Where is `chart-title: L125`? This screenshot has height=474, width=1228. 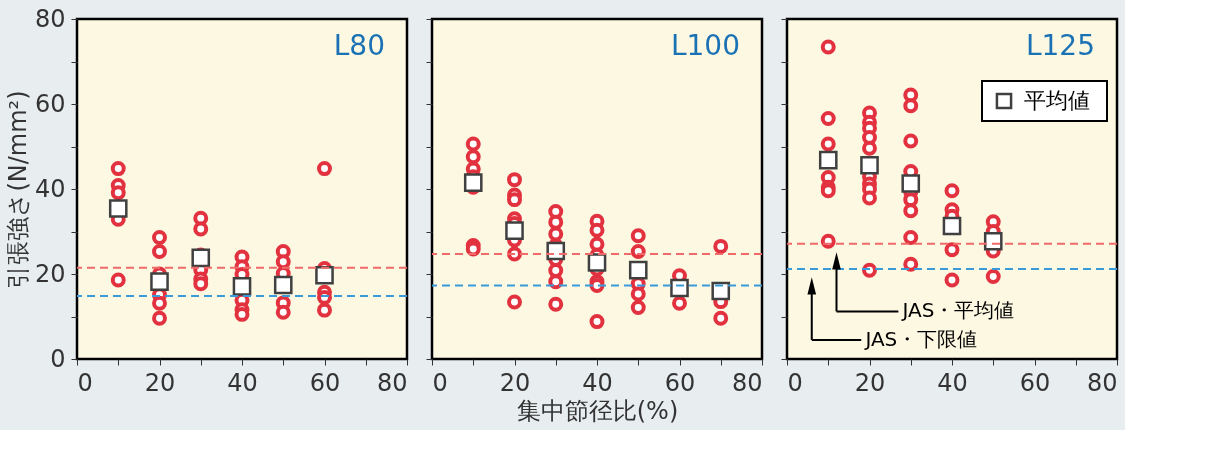
chart-title: L125 is located at coordinates (1060, 45).